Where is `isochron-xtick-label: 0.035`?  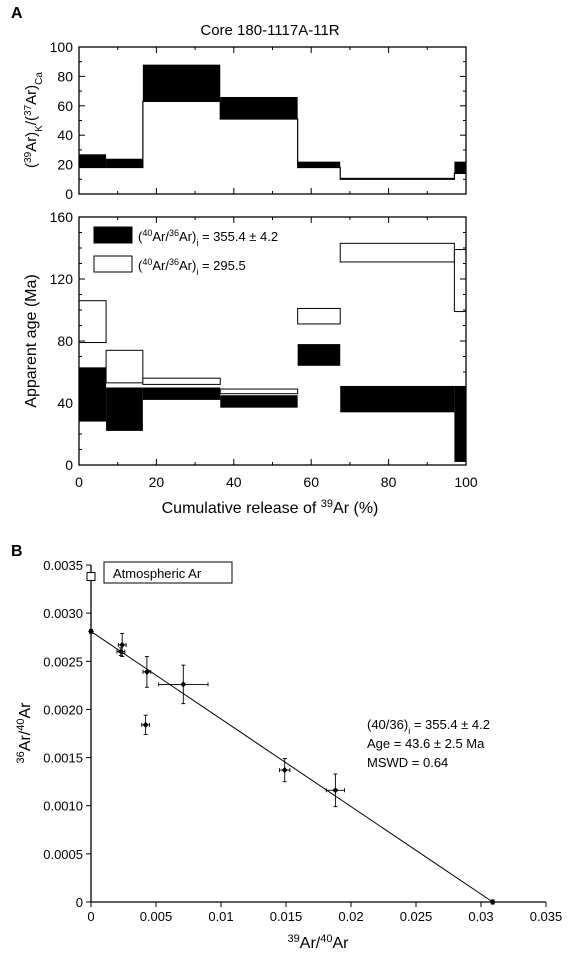
isochron-xtick-label: 0.035 is located at coordinates (546, 916).